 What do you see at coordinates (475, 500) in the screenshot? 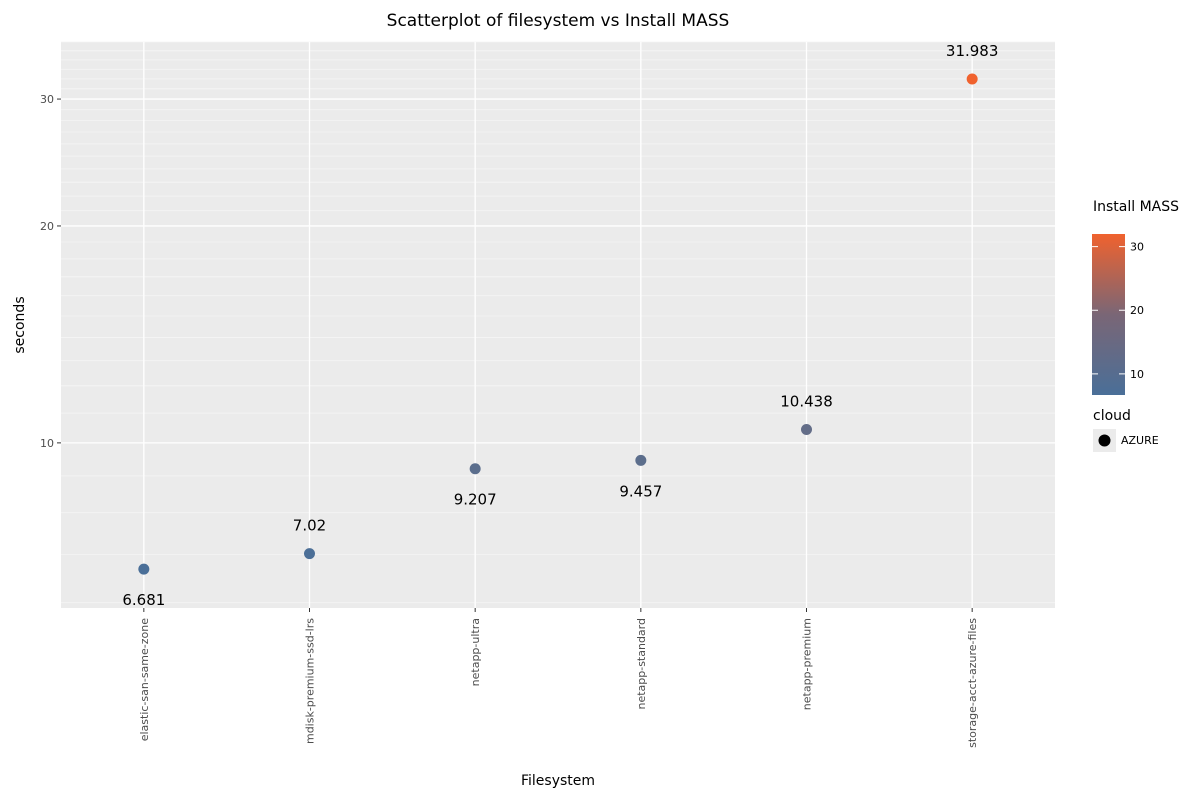
I see `data-label: 9.207` at bounding box center [475, 500].